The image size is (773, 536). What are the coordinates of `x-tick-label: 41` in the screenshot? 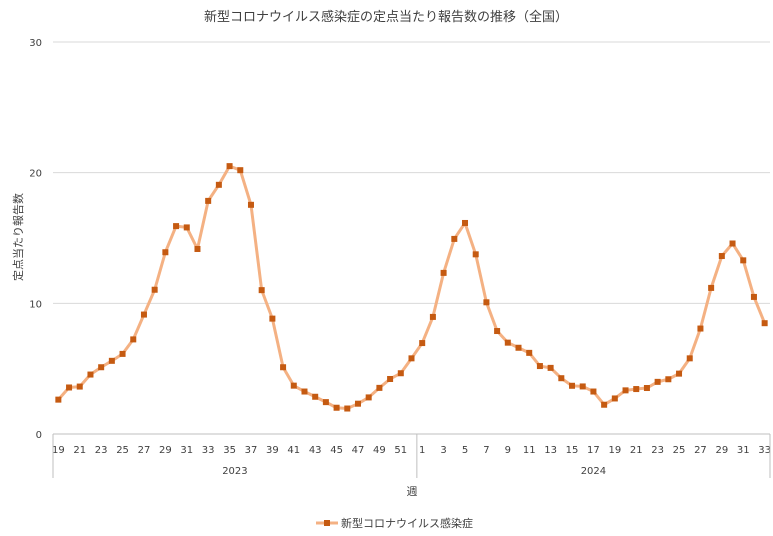 It's located at (293, 450).